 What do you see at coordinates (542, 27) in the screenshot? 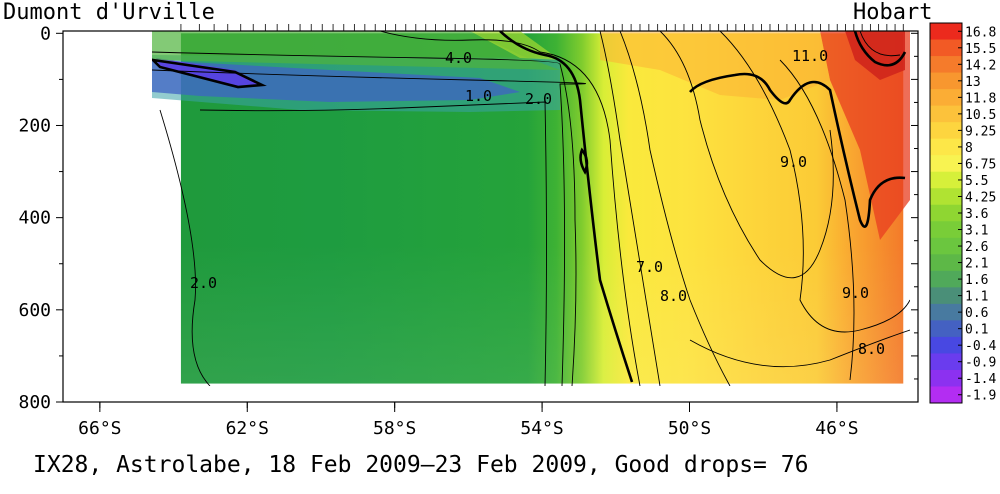
I see `station-ticks` at bounding box center [542, 27].